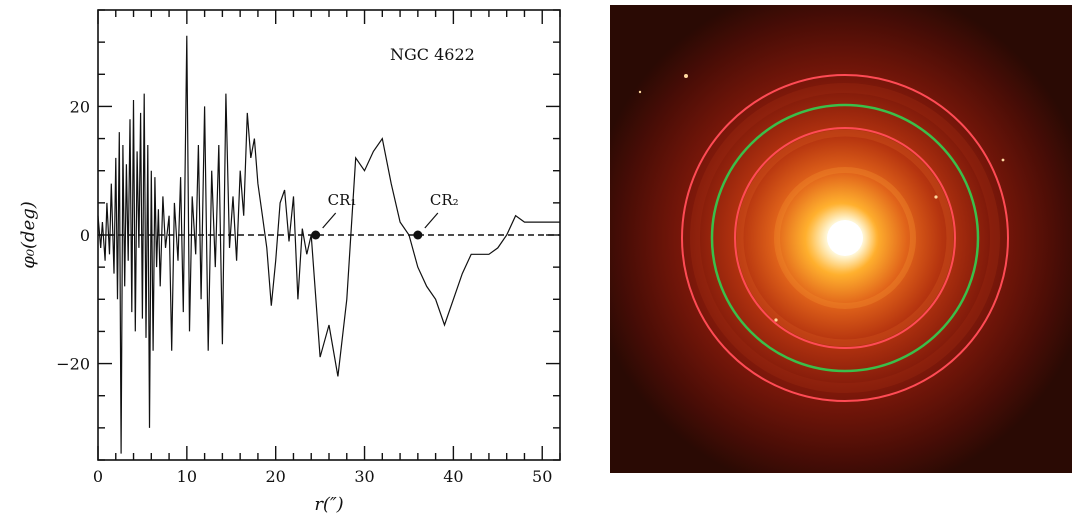  I want to click on x-tick-label: 50, so click(542, 476).